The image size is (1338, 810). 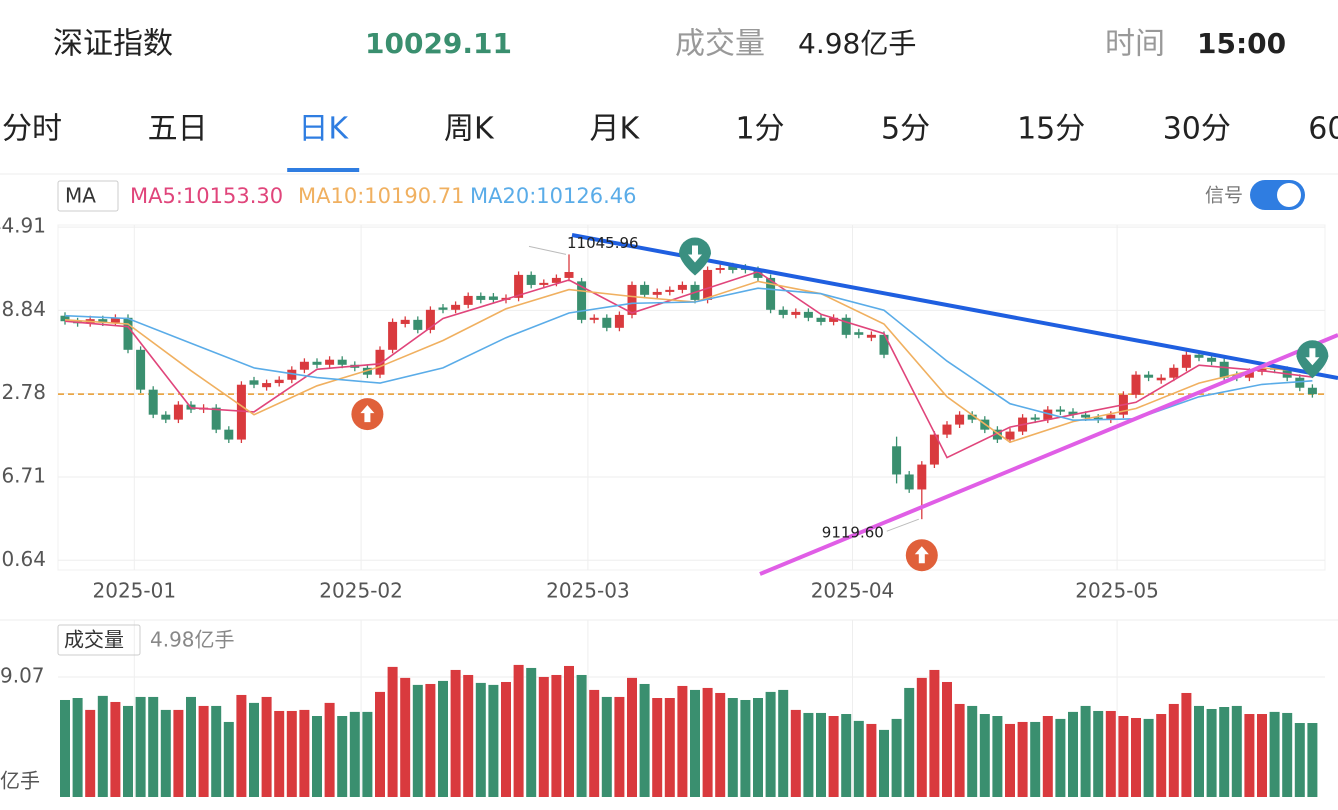 What do you see at coordinates (23, 226) in the screenshot?
I see `y-tick-label: 11244.91` at bounding box center [23, 226].